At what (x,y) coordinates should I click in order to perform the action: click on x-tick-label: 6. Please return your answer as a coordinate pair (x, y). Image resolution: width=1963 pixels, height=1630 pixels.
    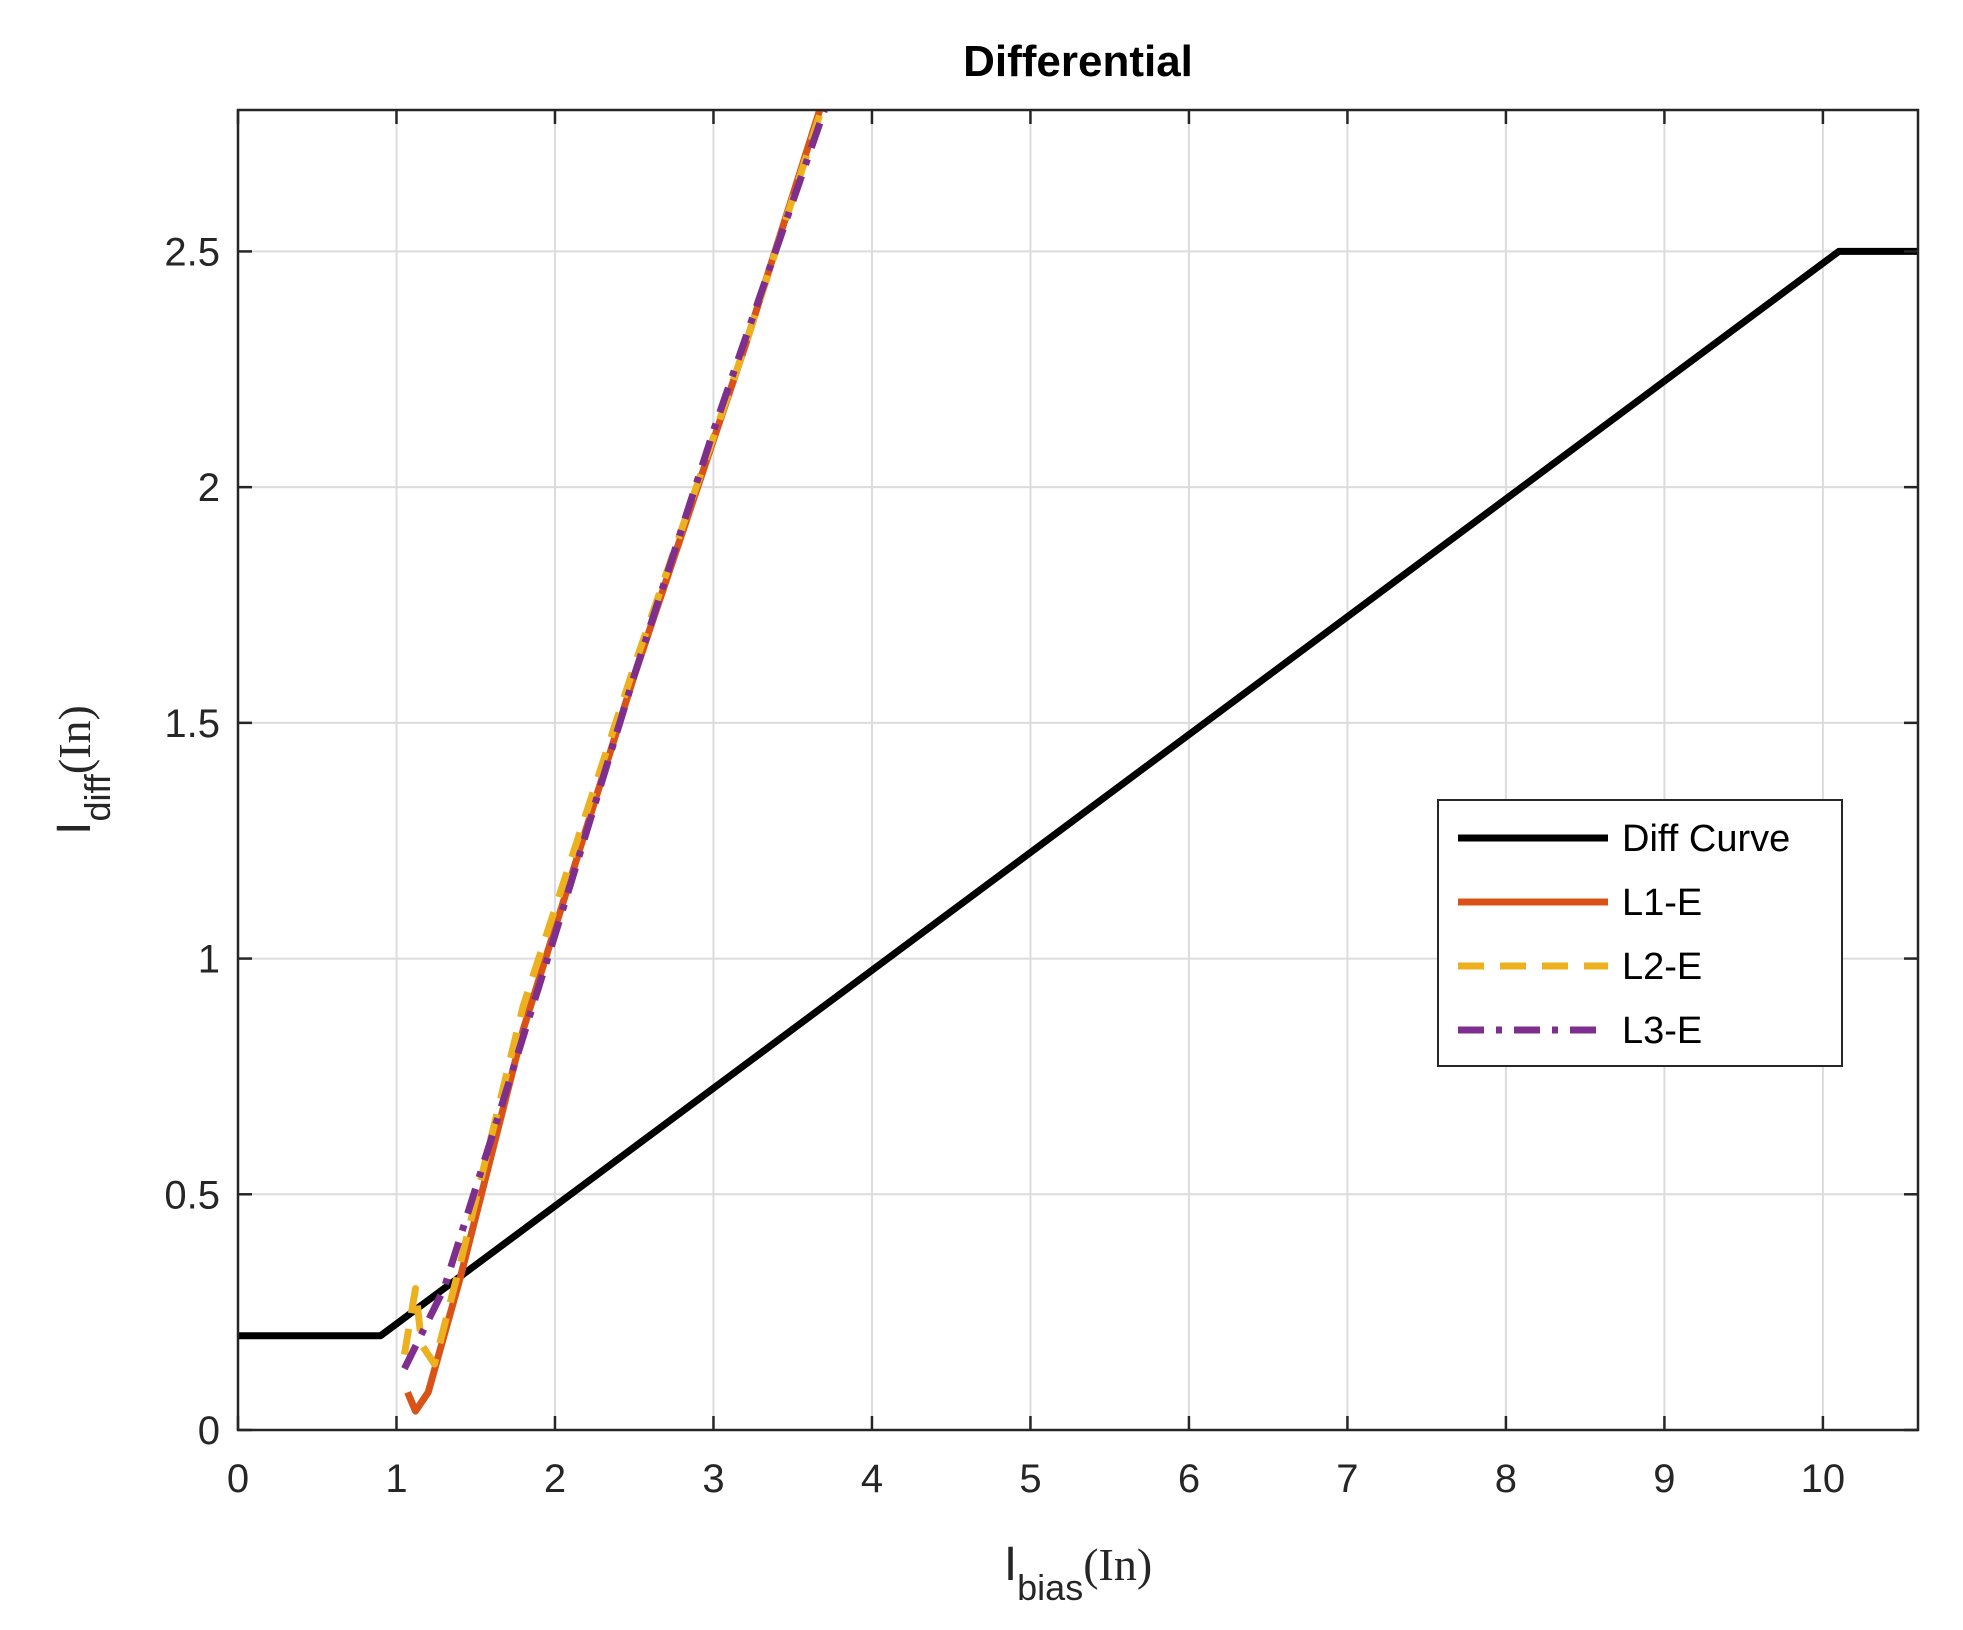
    Looking at the image, I should click on (1189, 1479).